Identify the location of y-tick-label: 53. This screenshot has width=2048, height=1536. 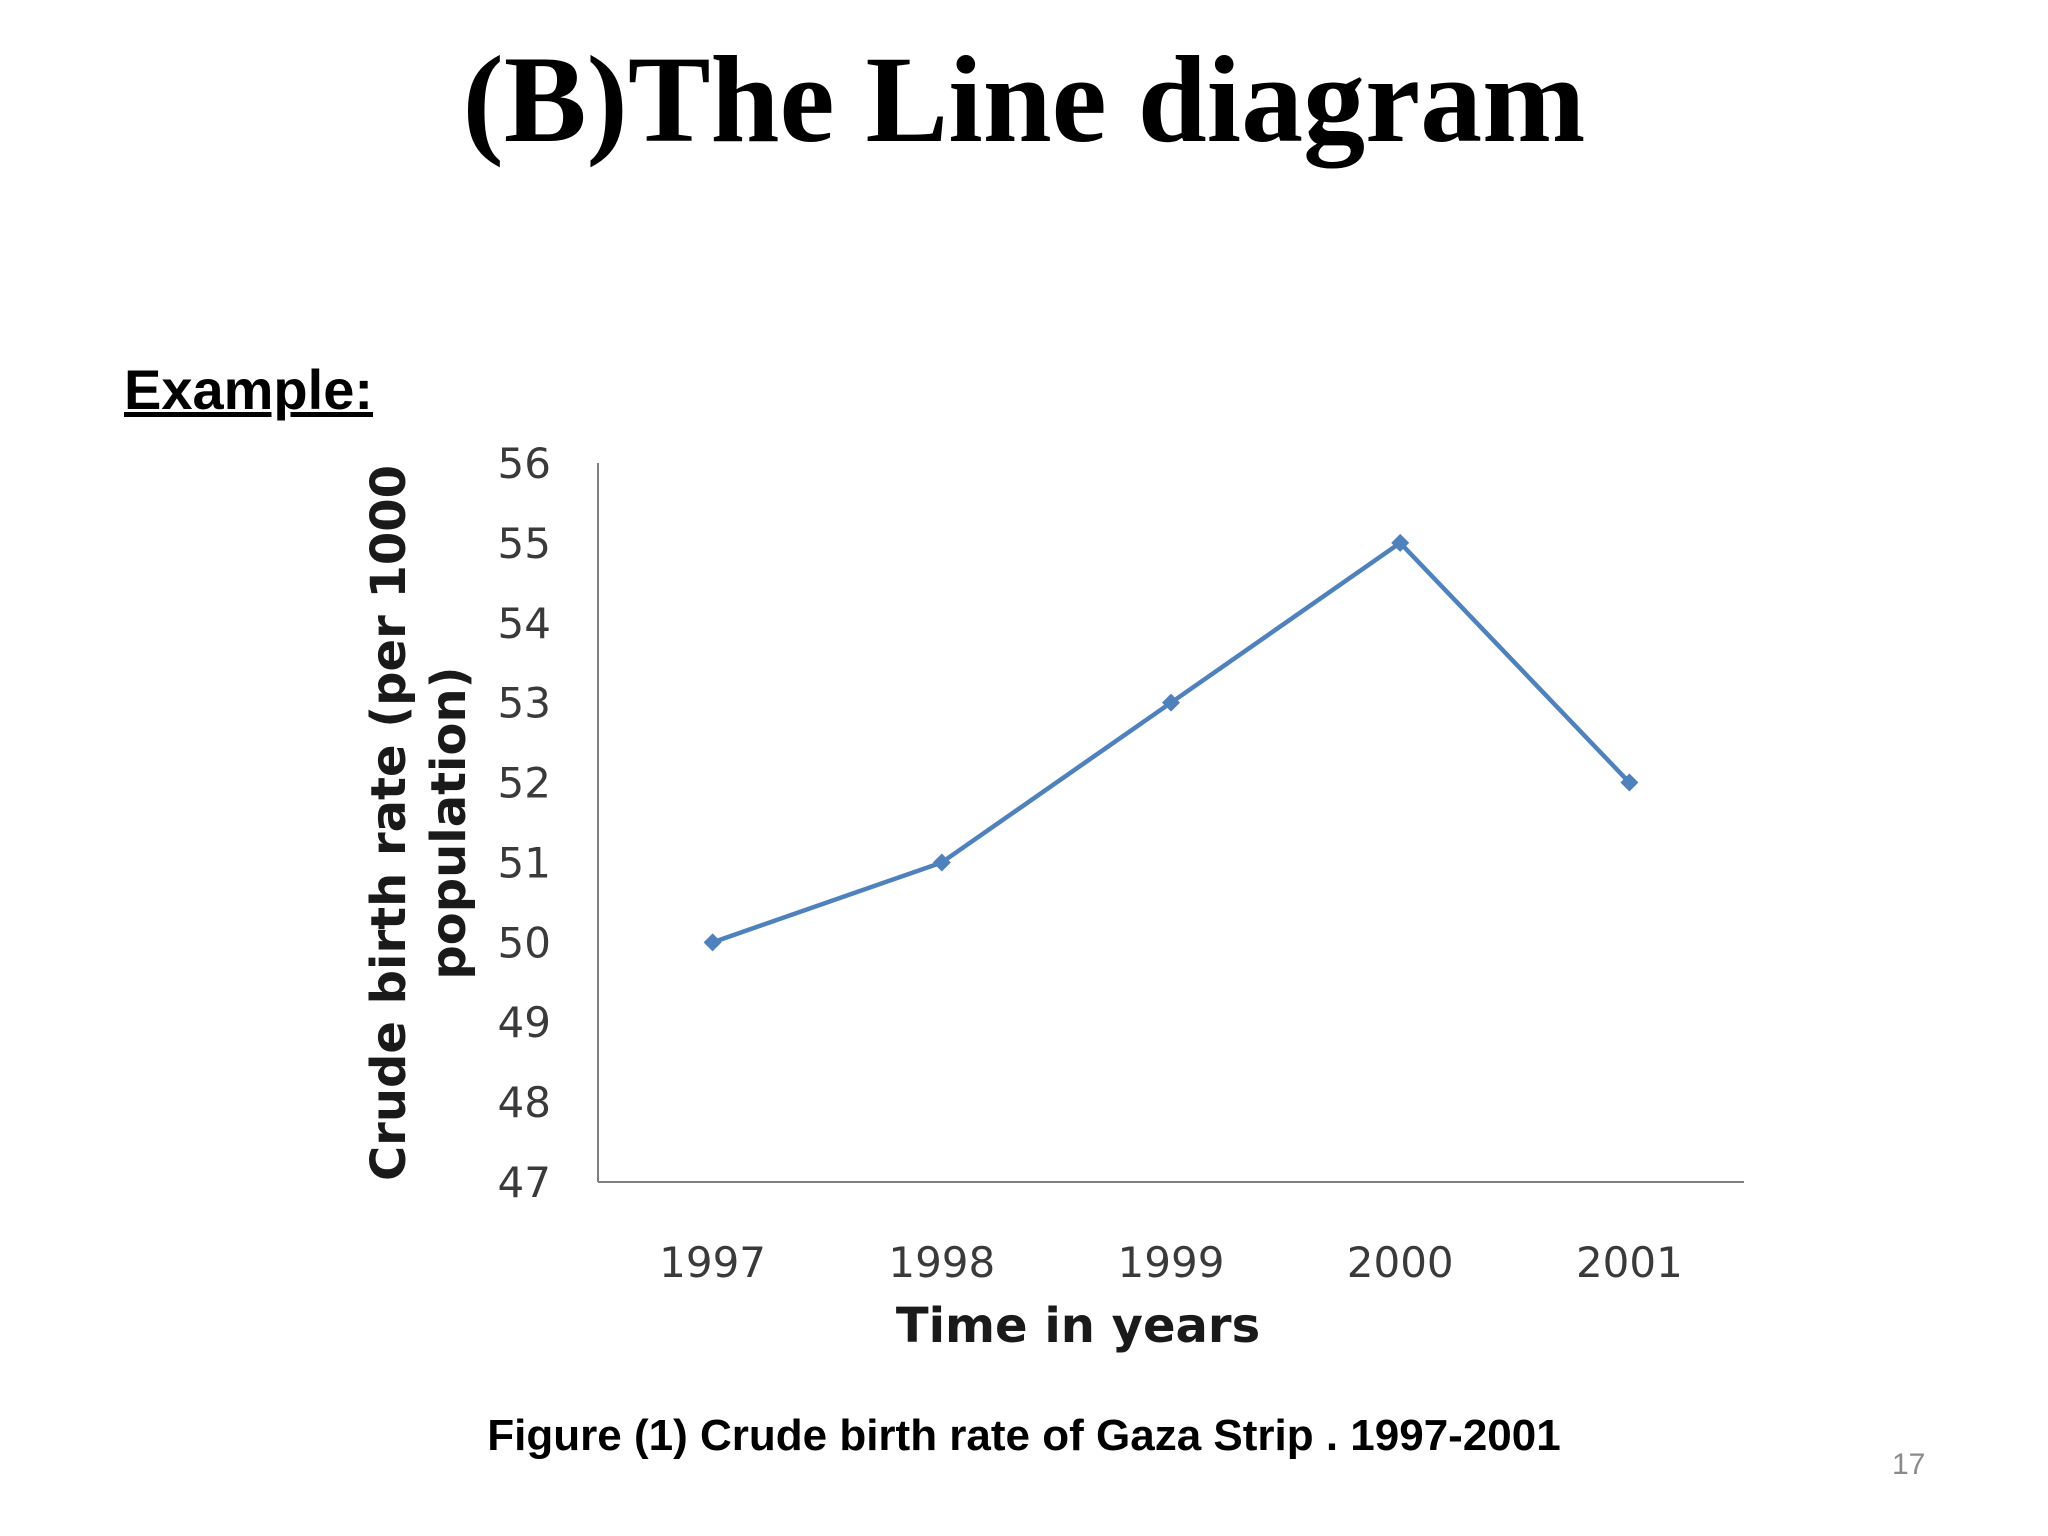
(524, 703).